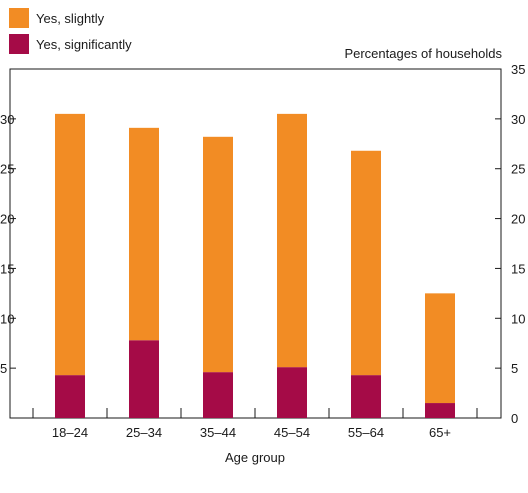  What do you see at coordinates (518, 268) in the screenshot?
I see `right-tick-label-3: 15` at bounding box center [518, 268].